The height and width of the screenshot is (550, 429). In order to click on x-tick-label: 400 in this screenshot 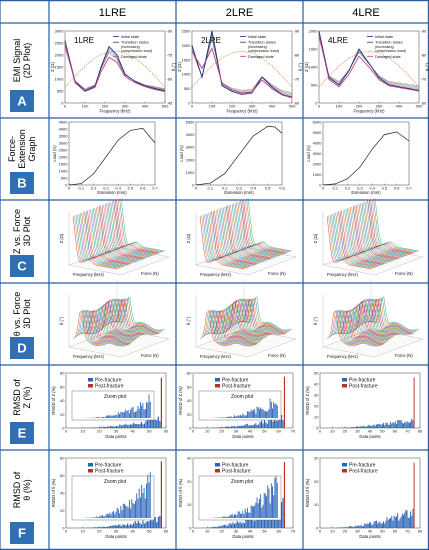, I will do `click(399, 106)`.